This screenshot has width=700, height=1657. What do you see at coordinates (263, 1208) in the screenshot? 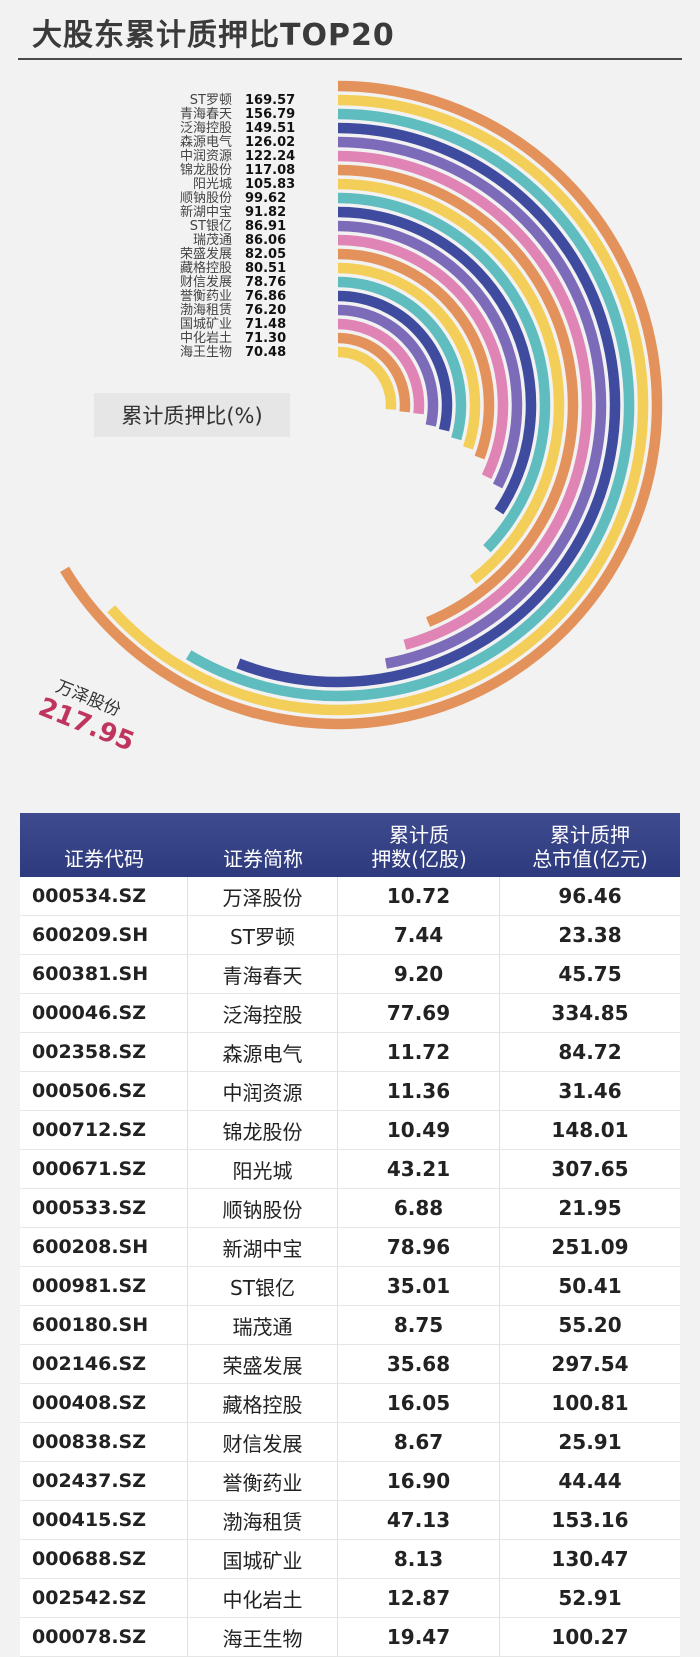
I see `table-cell: 顺钠股份` at bounding box center [263, 1208].